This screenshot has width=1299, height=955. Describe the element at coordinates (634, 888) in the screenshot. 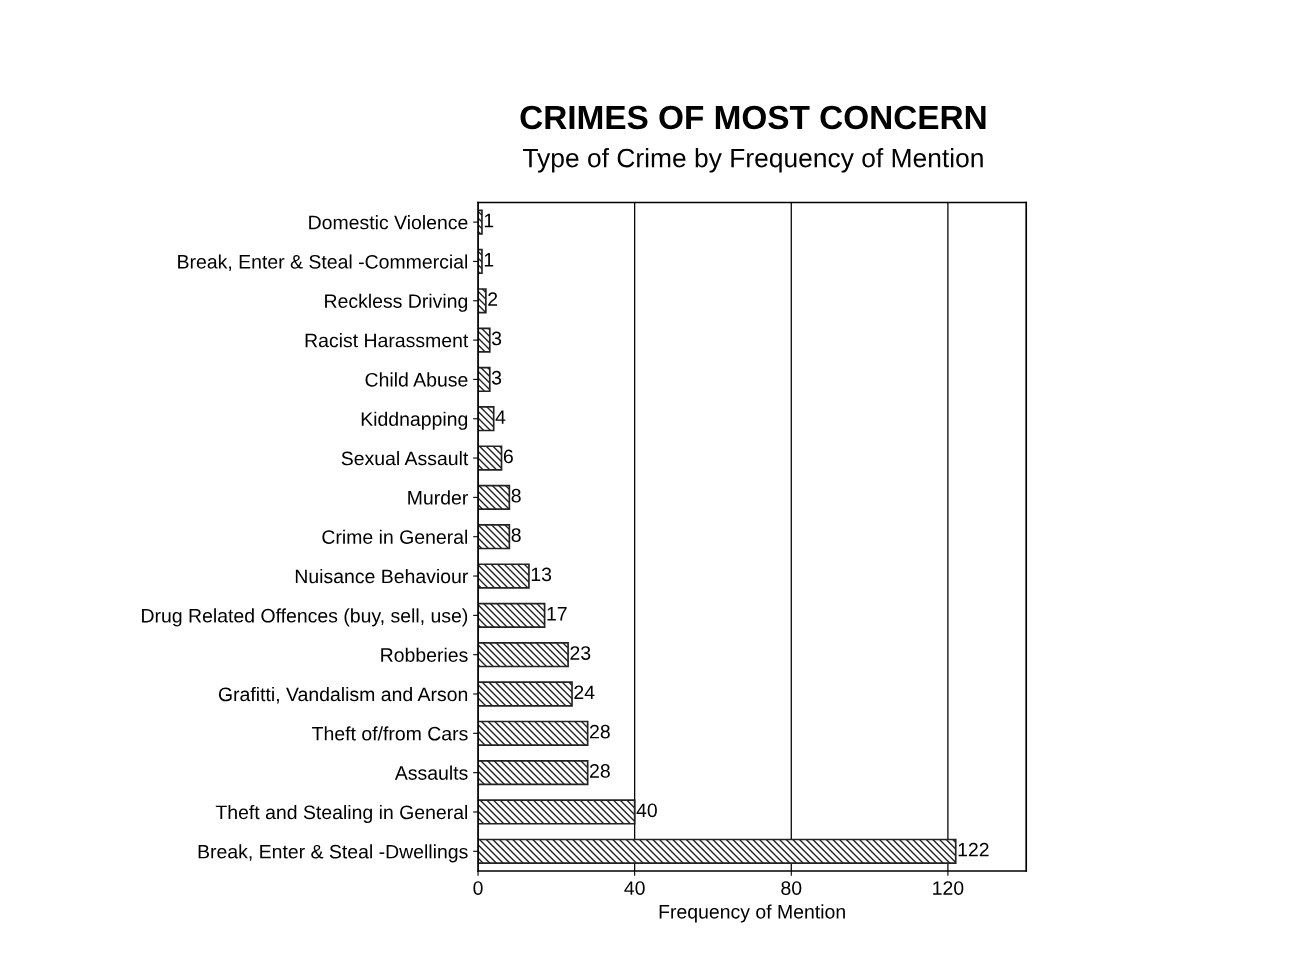

I see `x-tick-label: 40` at that location.